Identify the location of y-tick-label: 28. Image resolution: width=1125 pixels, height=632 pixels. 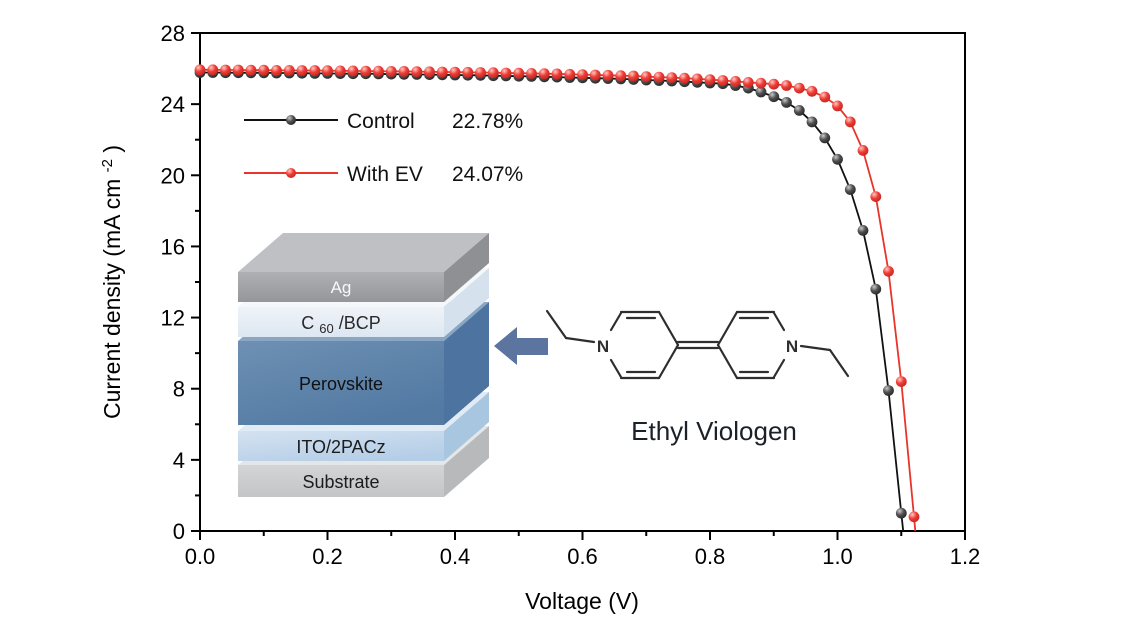
(173, 33).